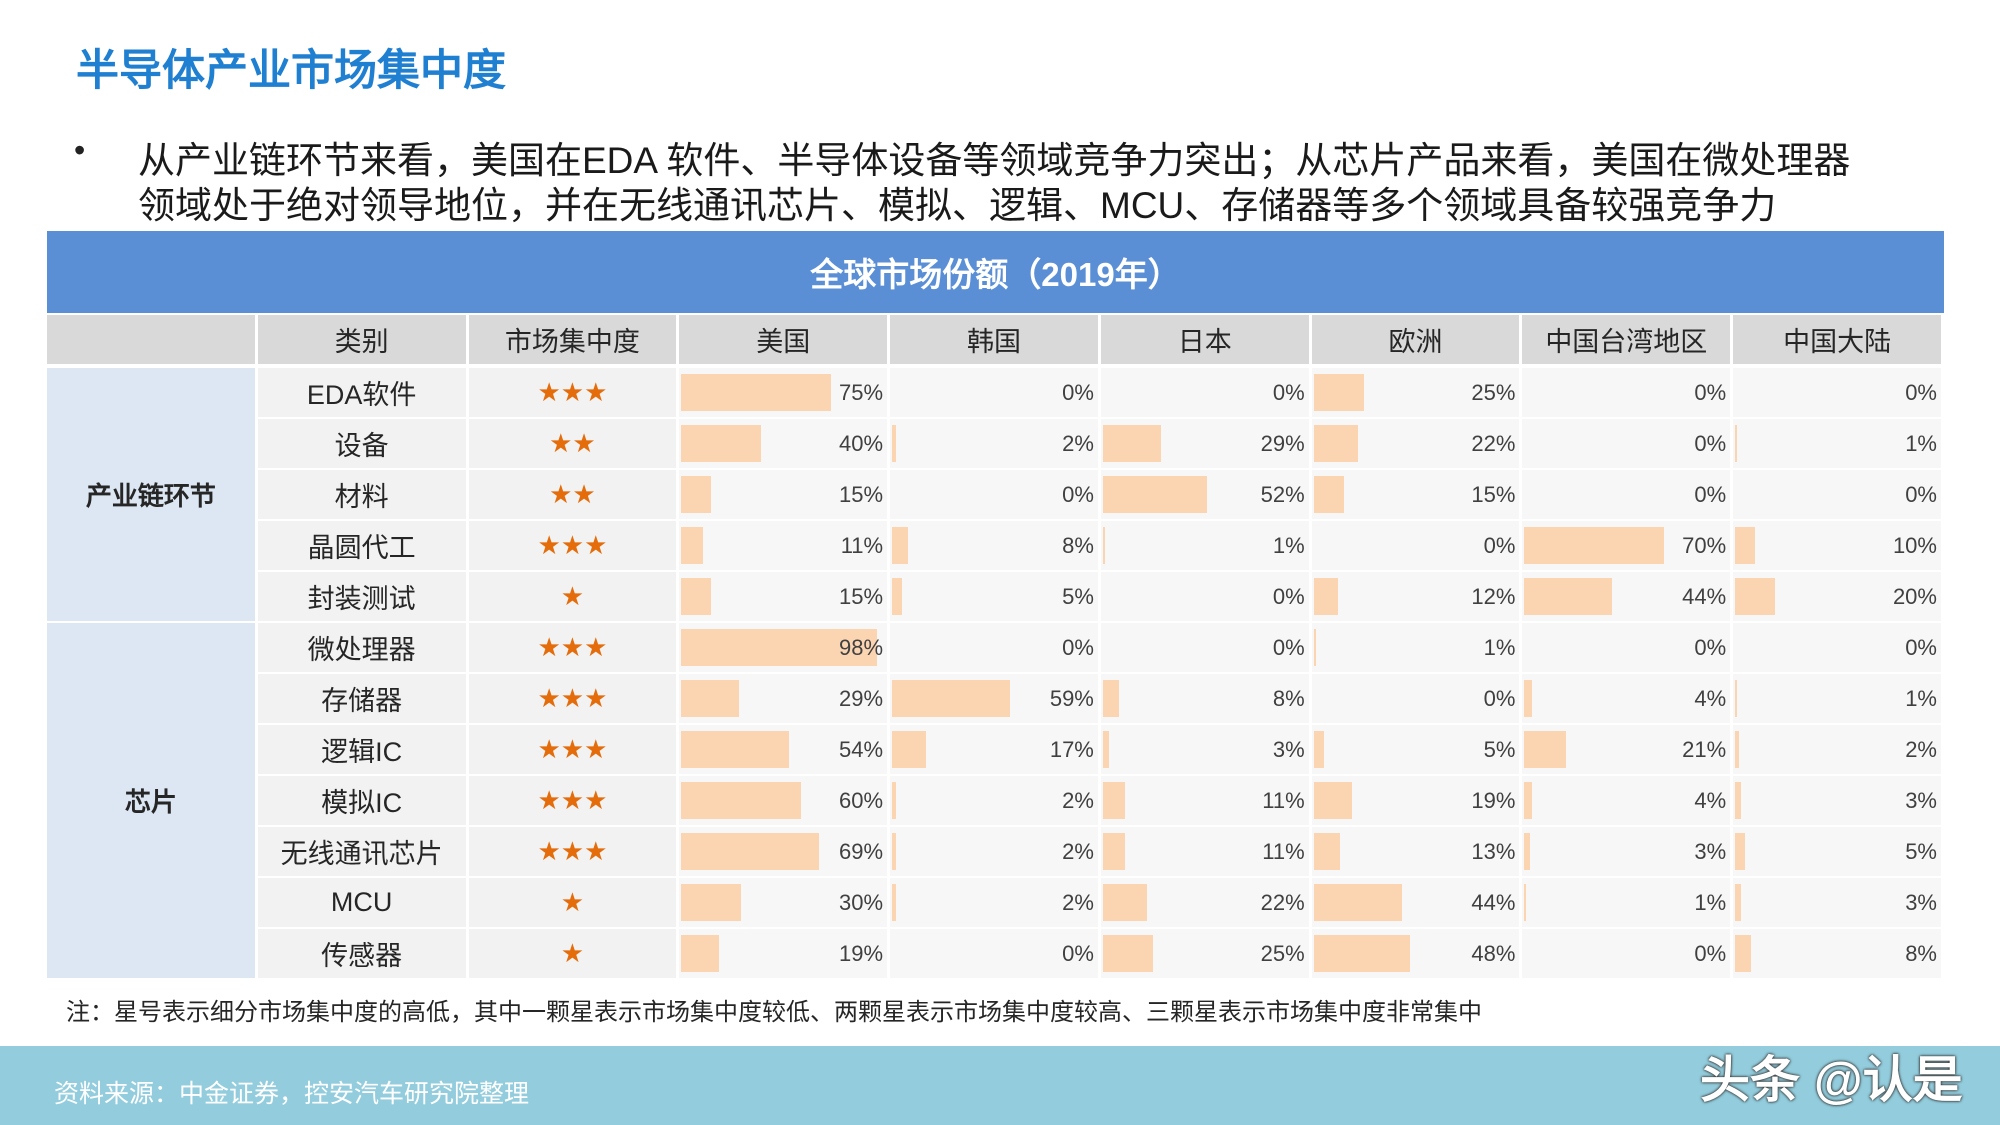  What do you see at coordinates (361, 596) in the screenshot?
I see `category: 封装测试` at bounding box center [361, 596].